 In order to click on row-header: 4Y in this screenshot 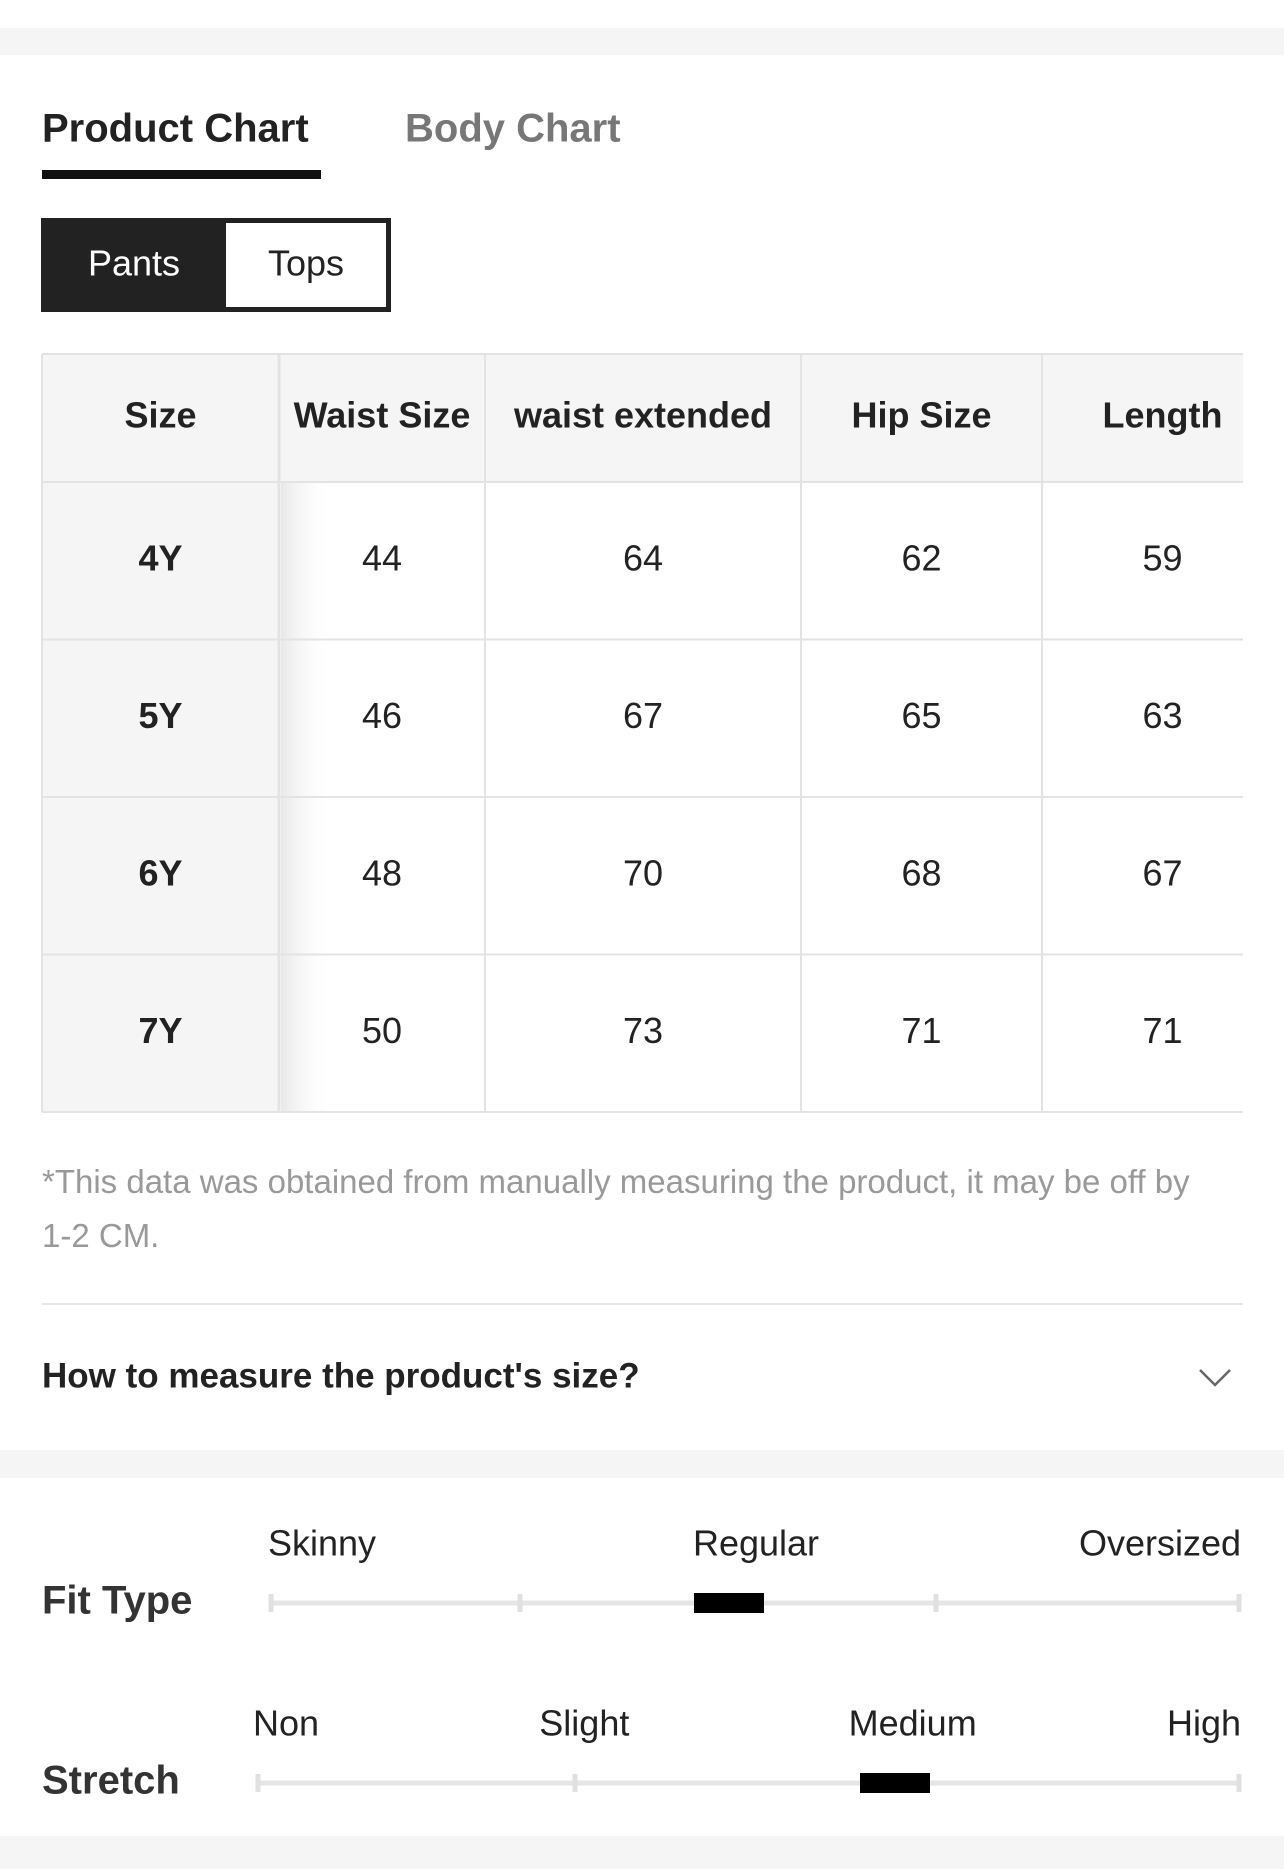, I will do `click(160, 557)`.